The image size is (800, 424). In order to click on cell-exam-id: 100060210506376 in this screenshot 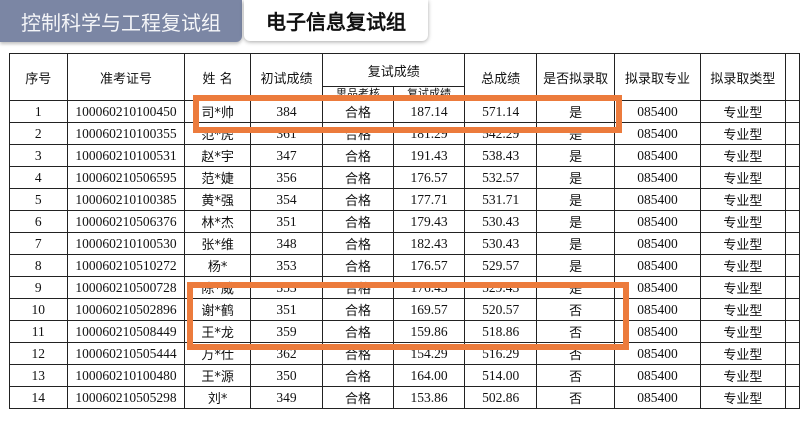, I will do `click(126, 221)`.